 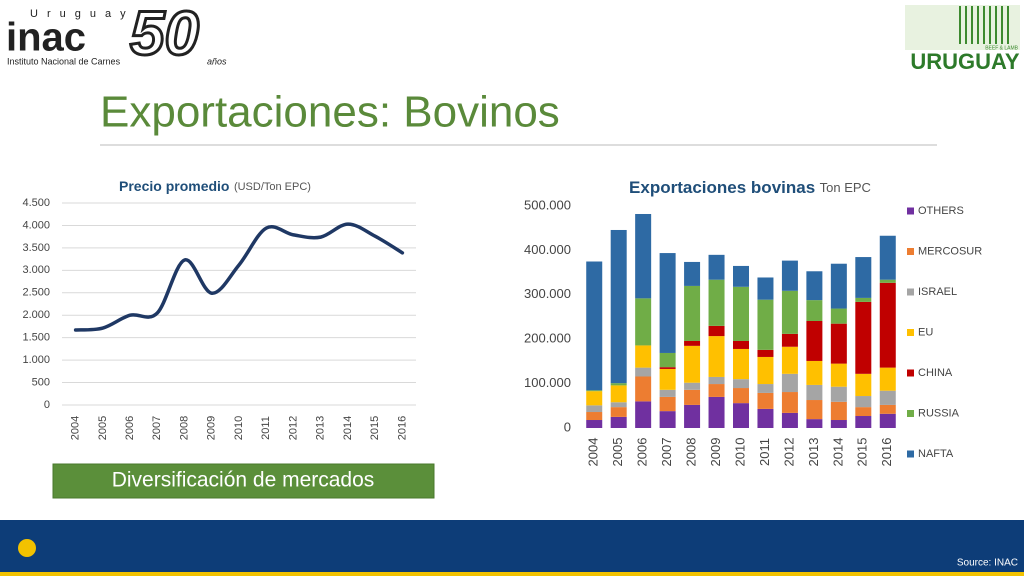 I want to click on y-tick-label: 200.000, so click(x=547, y=338).